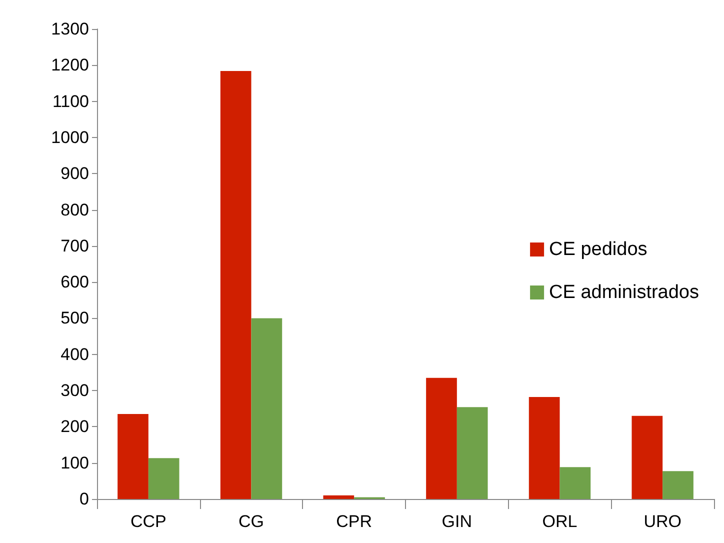  What do you see at coordinates (74, 318) in the screenshot?
I see `y-tick-label: 500` at bounding box center [74, 318].